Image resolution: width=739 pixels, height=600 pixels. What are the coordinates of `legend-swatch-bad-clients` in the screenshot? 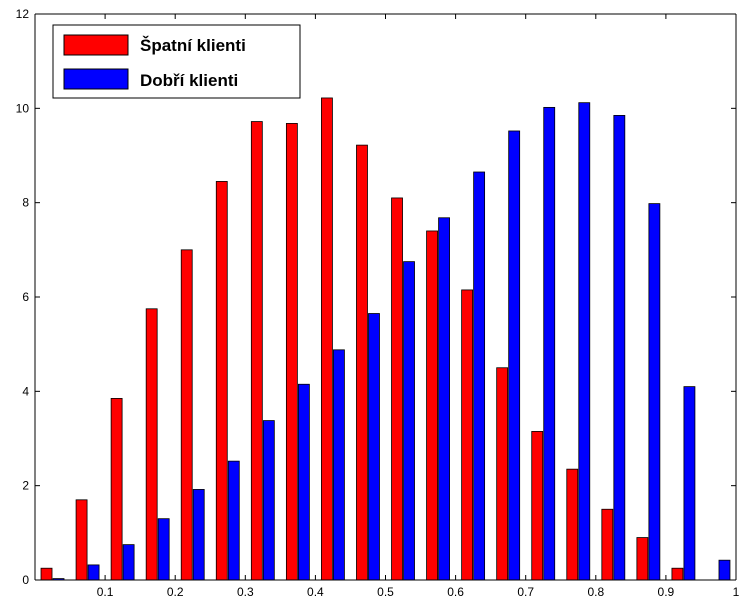 It's located at (96, 45).